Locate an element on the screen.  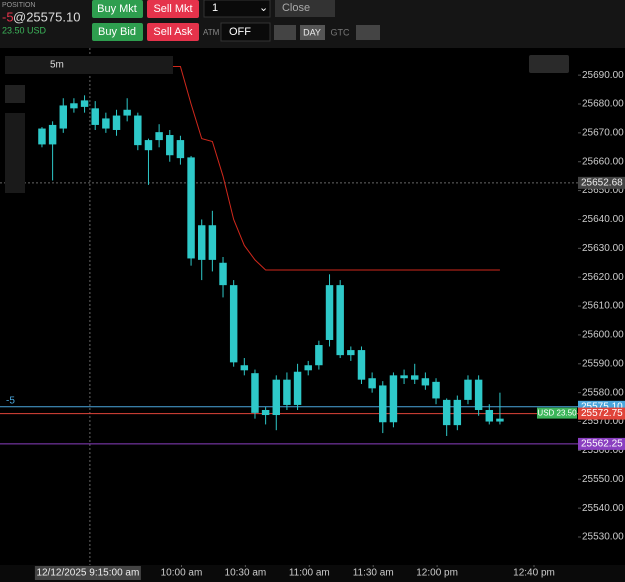
x-tick-label: 10:00 am is located at coordinates (182, 573).